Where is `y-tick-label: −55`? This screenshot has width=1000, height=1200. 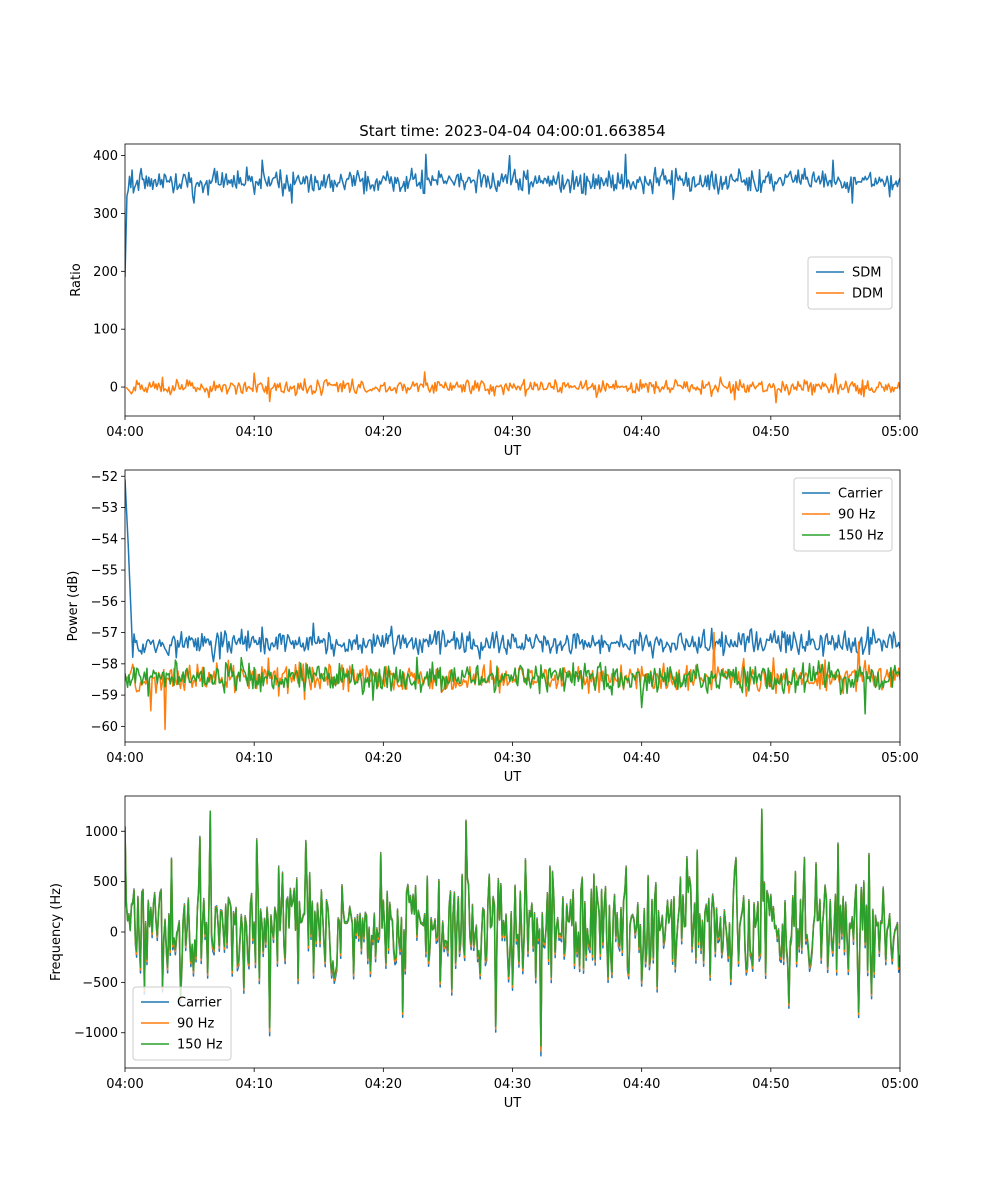 y-tick-label: −55 is located at coordinates (104, 571).